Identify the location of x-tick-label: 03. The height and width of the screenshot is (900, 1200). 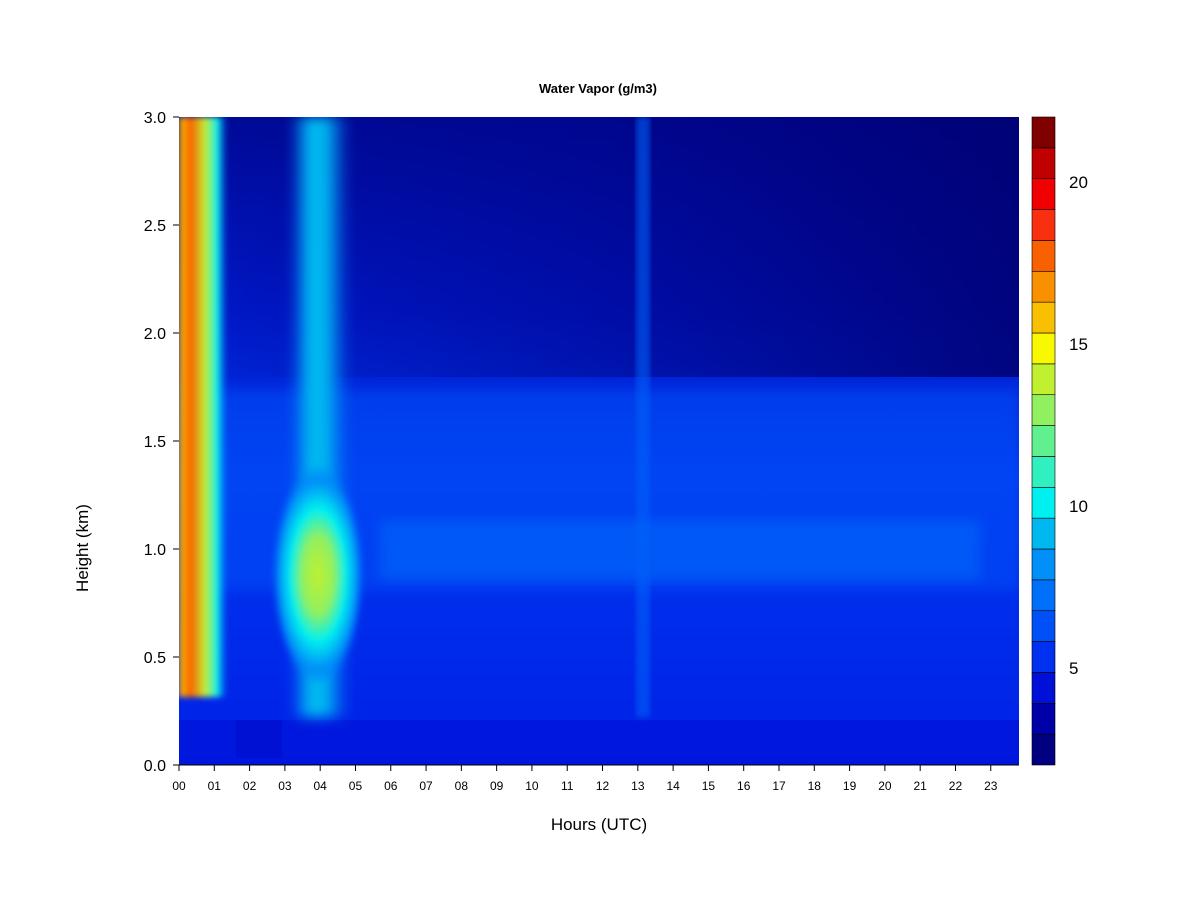
(285, 786).